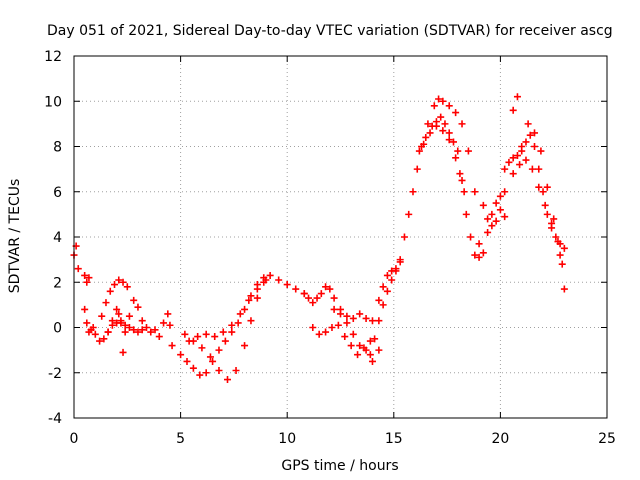 This screenshot has height=480, width=640. I want to click on x-tick-label: 25, so click(607, 439).